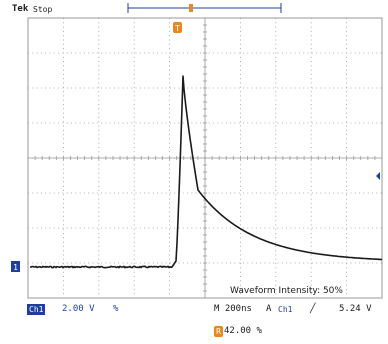 The width and height of the screenshot is (388, 344). I want to click on channel-1-badge: Ch1, so click(36, 309).